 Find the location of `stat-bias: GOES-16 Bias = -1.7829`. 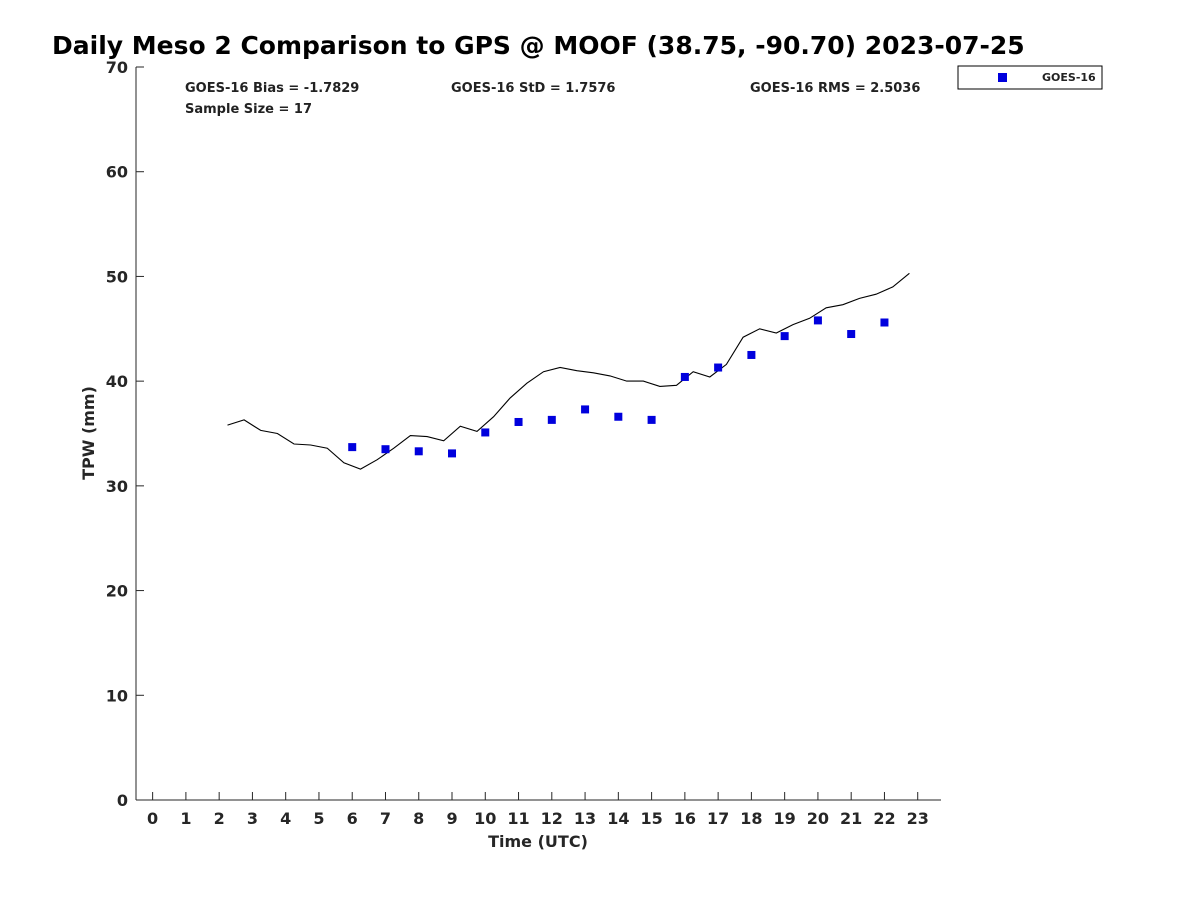

stat-bias: GOES-16 Bias = -1.7829 is located at coordinates (272, 88).